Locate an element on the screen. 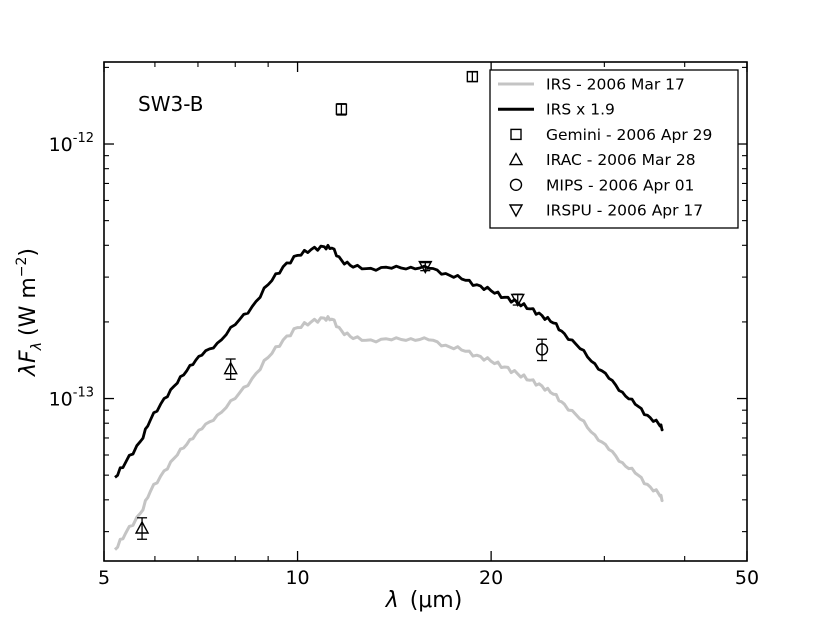 The height and width of the screenshot is (623, 830). x-tick-label: 5 is located at coordinates (104, 578).